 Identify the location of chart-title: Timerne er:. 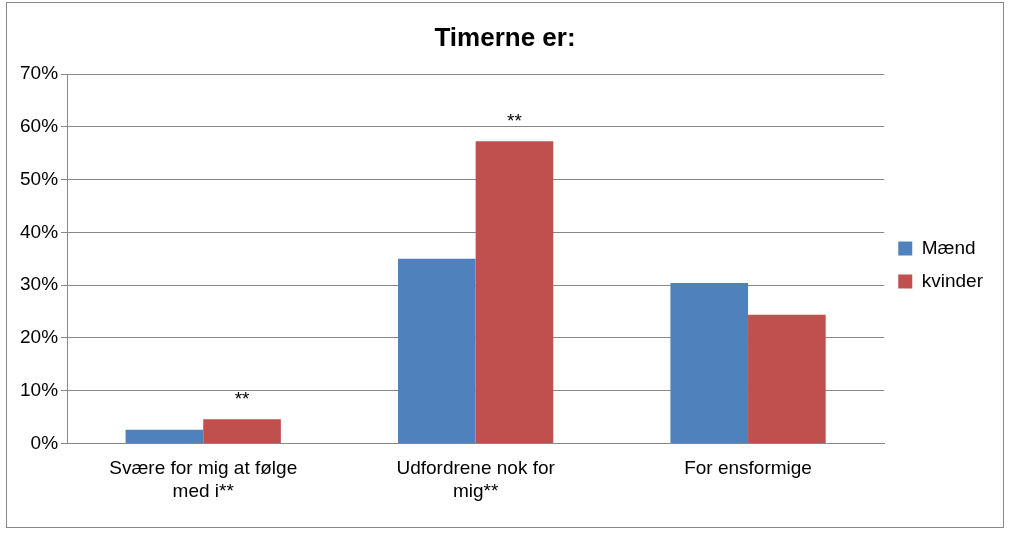
(505, 36).